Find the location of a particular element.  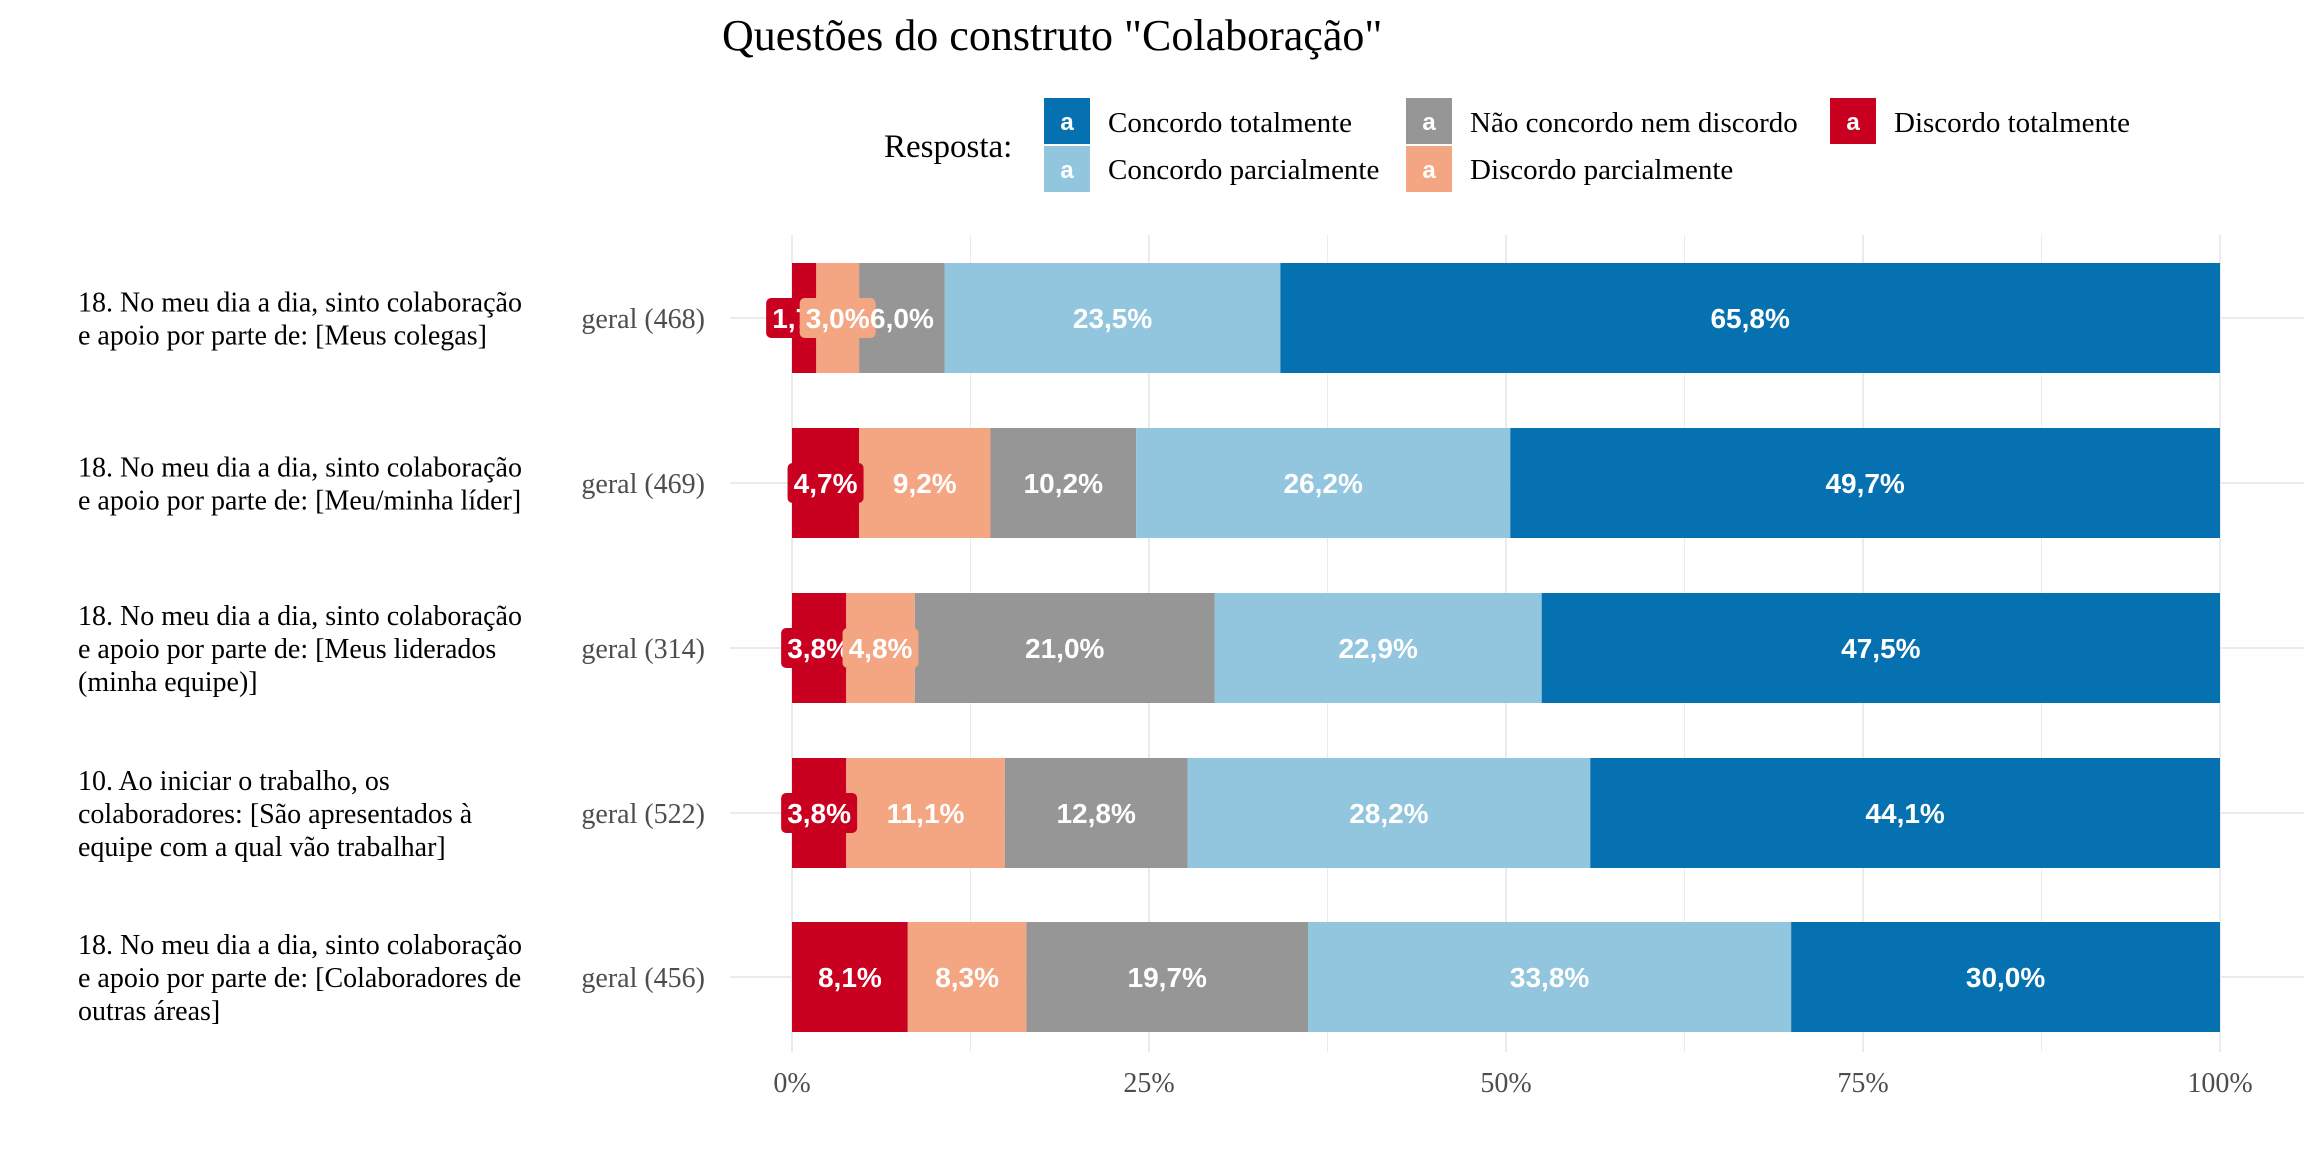

question-label-line: e apoio por parte de: [Meus liderados is located at coordinates (287, 649).